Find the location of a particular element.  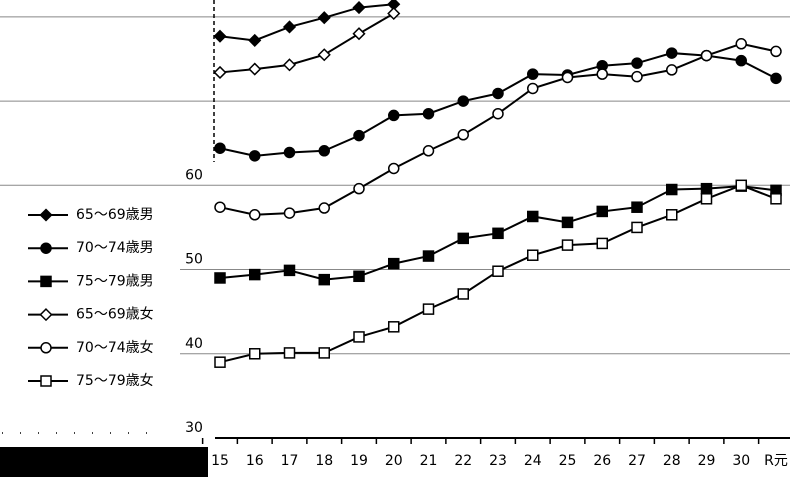

x-tick-label: 15 is located at coordinates (220, 461).